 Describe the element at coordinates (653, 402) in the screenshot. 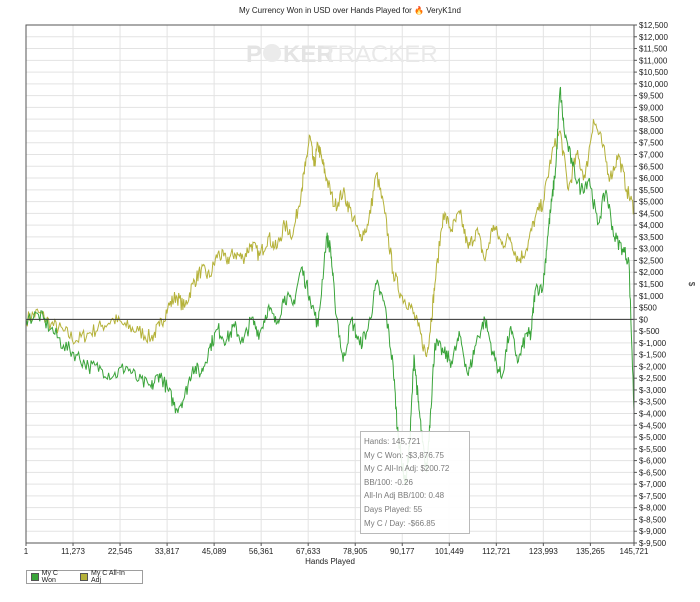

I see `y-tick-label-32: $-3,500` at that location.